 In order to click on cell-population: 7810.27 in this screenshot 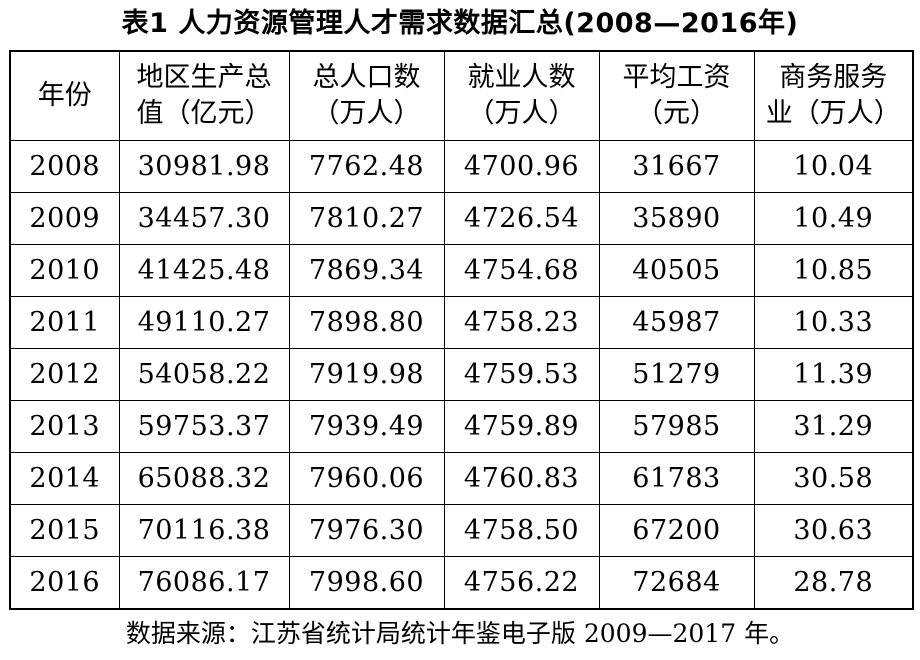, I will do `click(366, 218)`.